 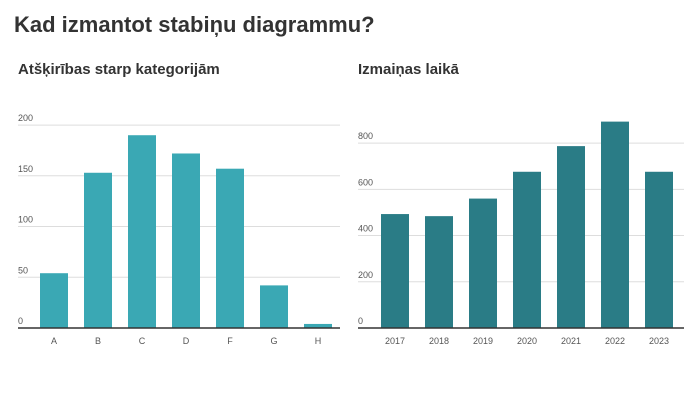 I want to click on y-tick-label: 150, so click(x=25, y=169).